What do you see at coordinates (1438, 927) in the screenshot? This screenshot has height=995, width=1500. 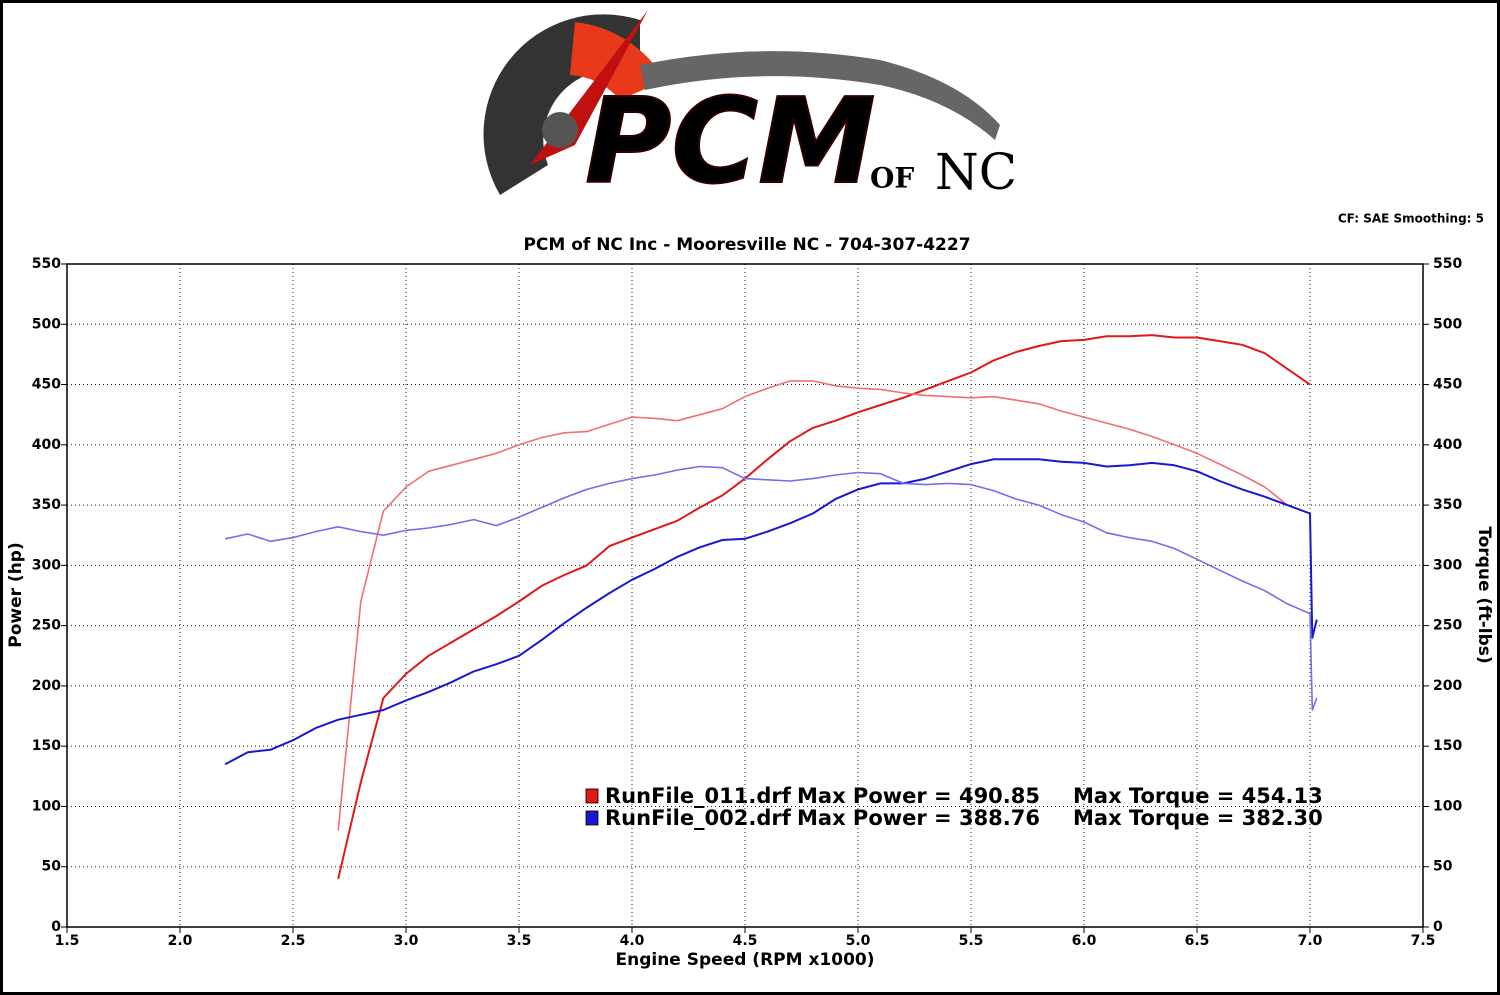 I see `y2-tick-label: 0` at bounding box center [1438, 927].